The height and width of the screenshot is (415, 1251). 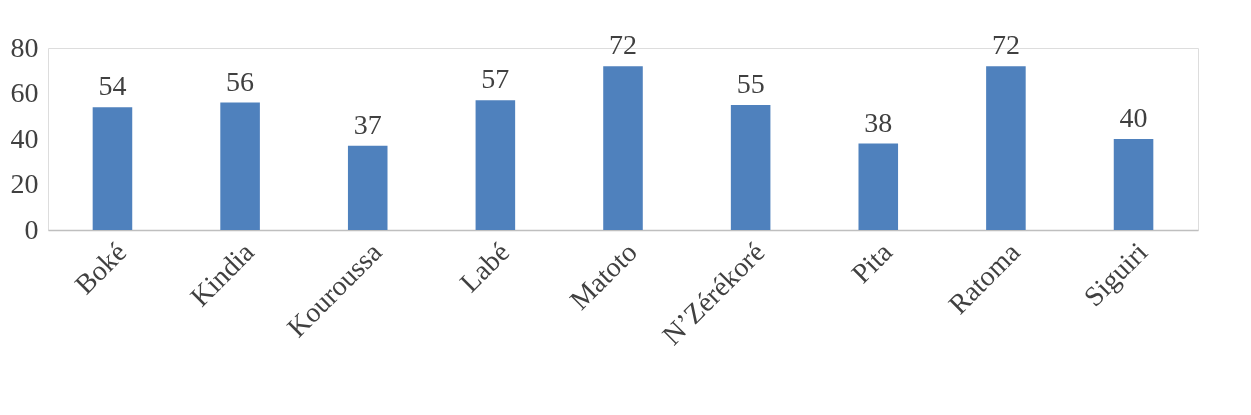 What do you see at coordinates (24, 92) in the screenshot?
I see `y-tick-label: 60` at bounding box center [24, 92].